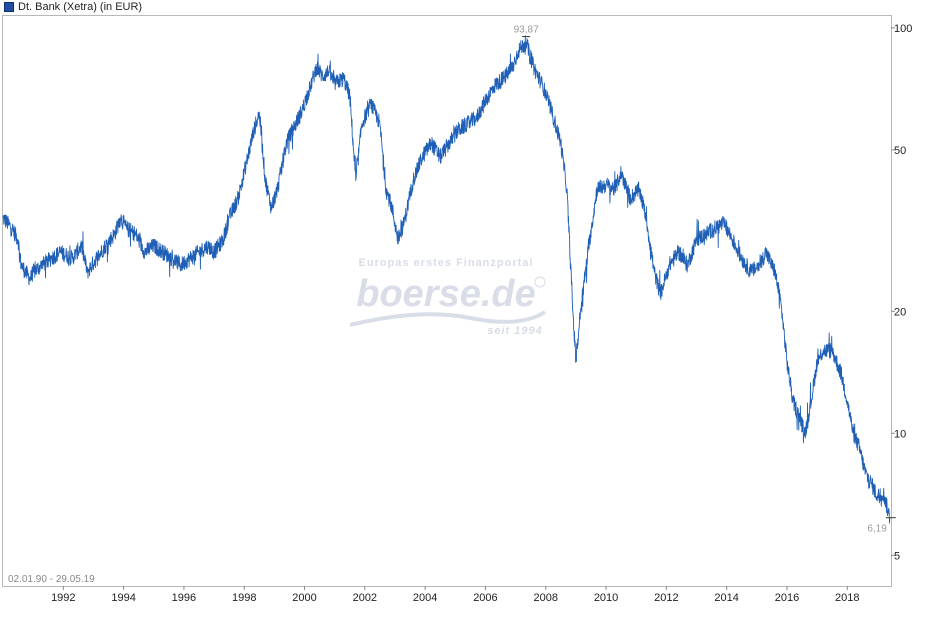 The image size is (932, 621). Describe the element at coordinates (526, 30) in the screenshot. I see `max-label: 93,87` at that location.